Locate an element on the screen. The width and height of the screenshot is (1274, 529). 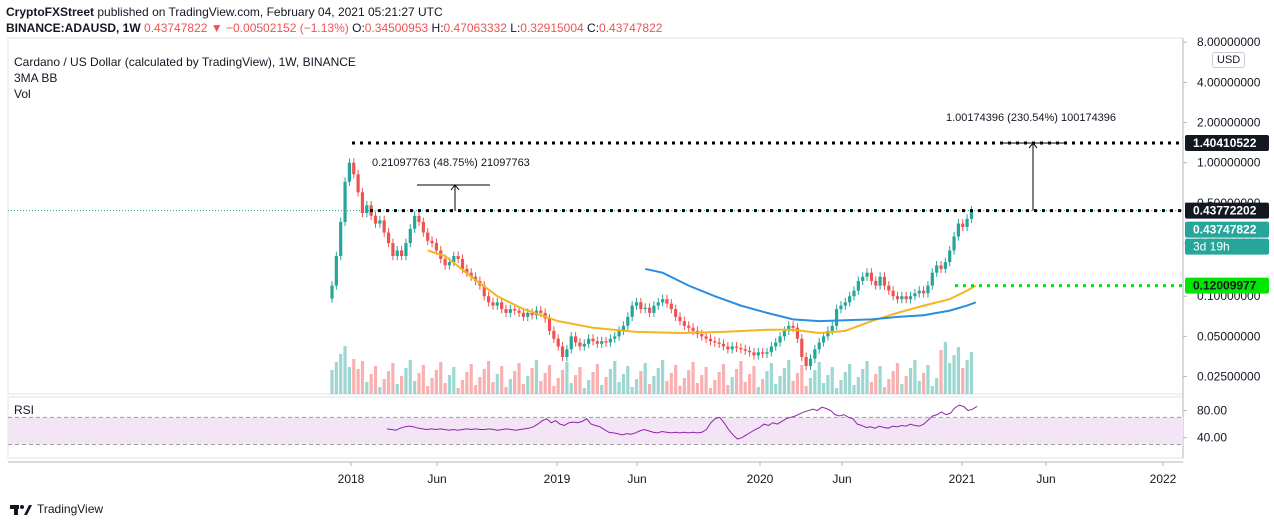
countdown-text: 3d 19h is located at coordinates (1211, 247).